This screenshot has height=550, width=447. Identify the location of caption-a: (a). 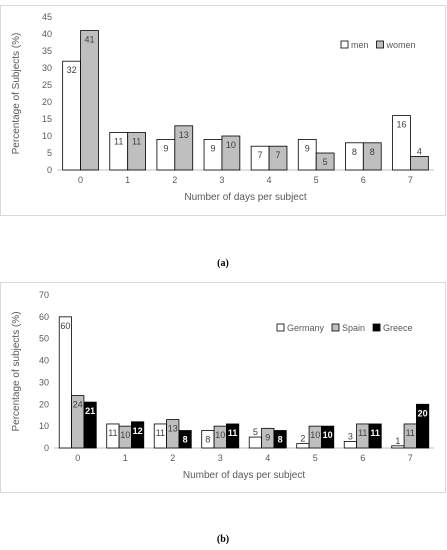
(223, 263).